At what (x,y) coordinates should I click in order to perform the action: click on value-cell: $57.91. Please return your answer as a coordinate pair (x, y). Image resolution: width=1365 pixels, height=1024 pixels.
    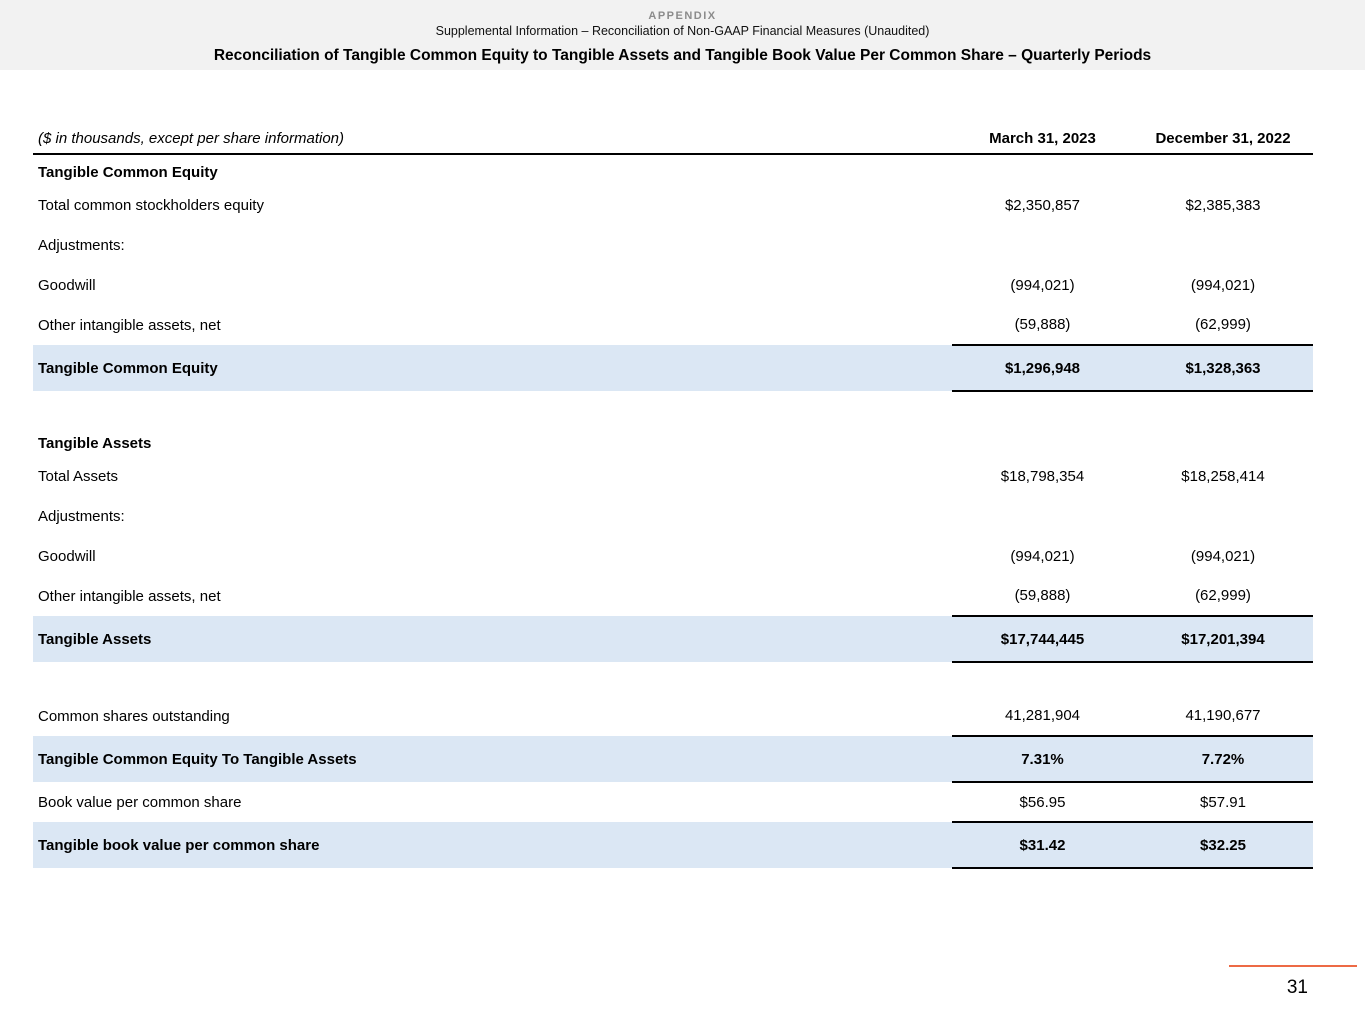
    Looking at the image, I should click on (1223, 802).